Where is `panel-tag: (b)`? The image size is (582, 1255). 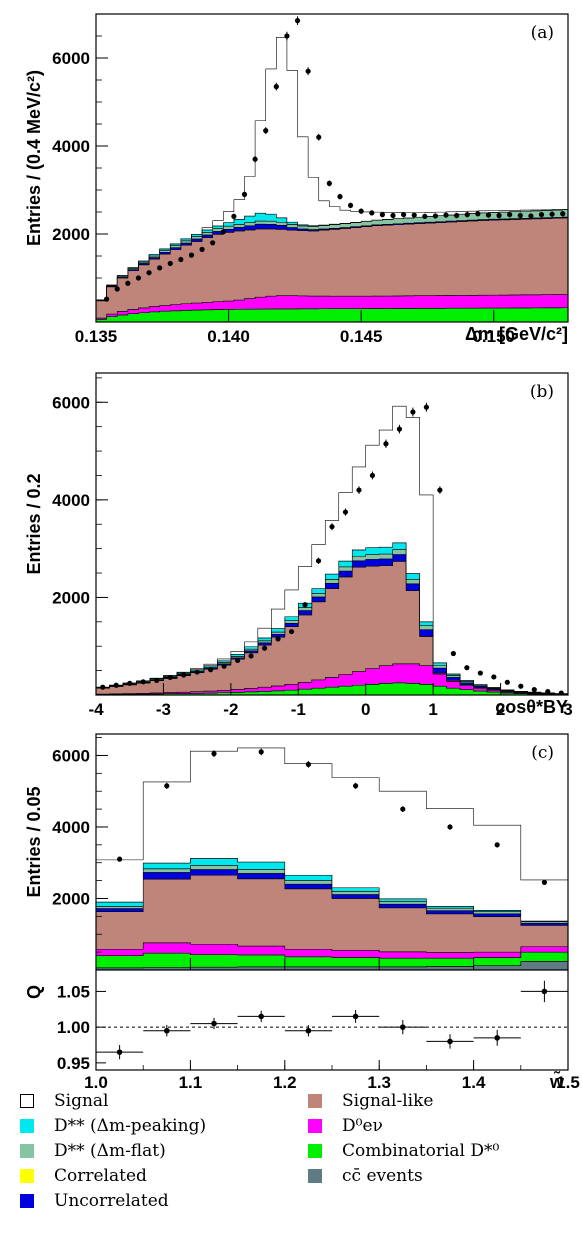
panel-tag: (b) is located at coordinates (542, 392).